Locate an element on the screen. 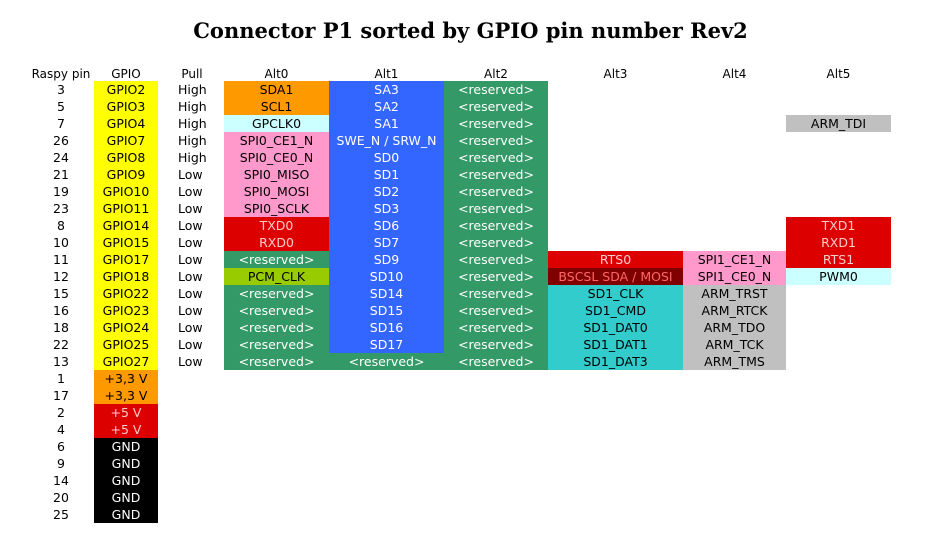  cell-alt4: ARM_TMS is located at coordinates (734, 361).